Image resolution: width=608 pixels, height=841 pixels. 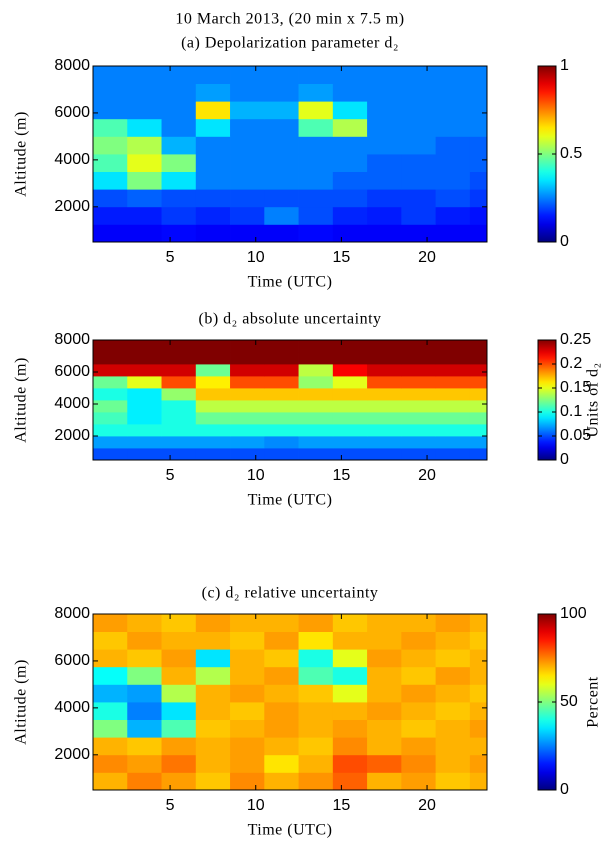 What do you see at coordinates (290, 500) in the screenshot?
I see `x-axis-label: Time (UTC)` at bounding box center [290, 500].